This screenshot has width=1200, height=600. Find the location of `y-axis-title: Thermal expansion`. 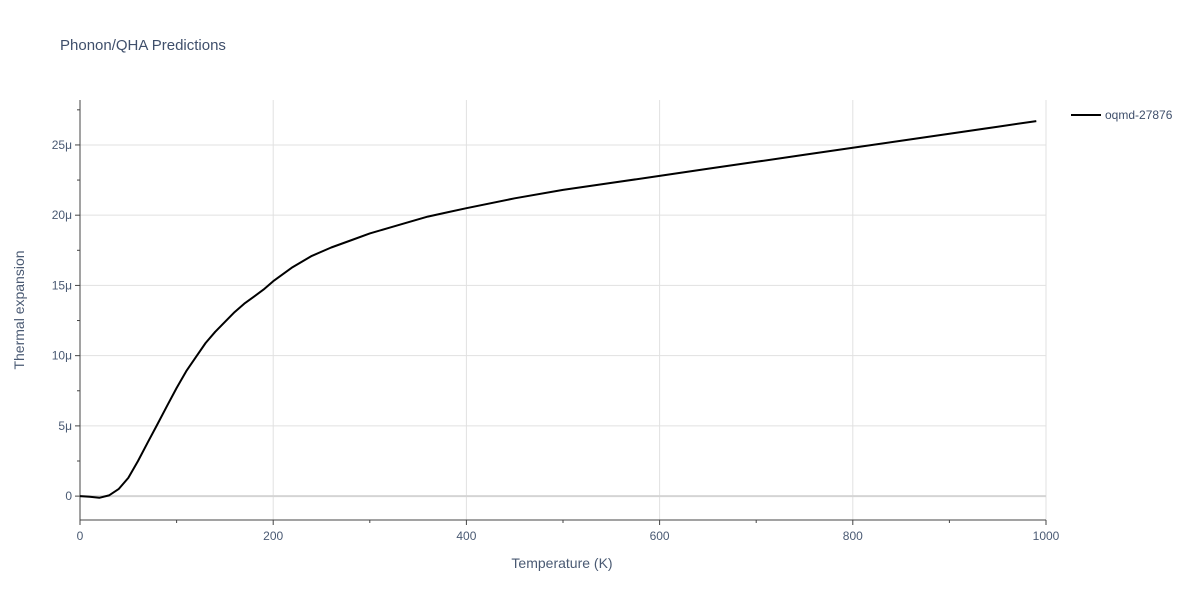

y-axis-title: Thermal expansion is located at coordinates (19, 309).